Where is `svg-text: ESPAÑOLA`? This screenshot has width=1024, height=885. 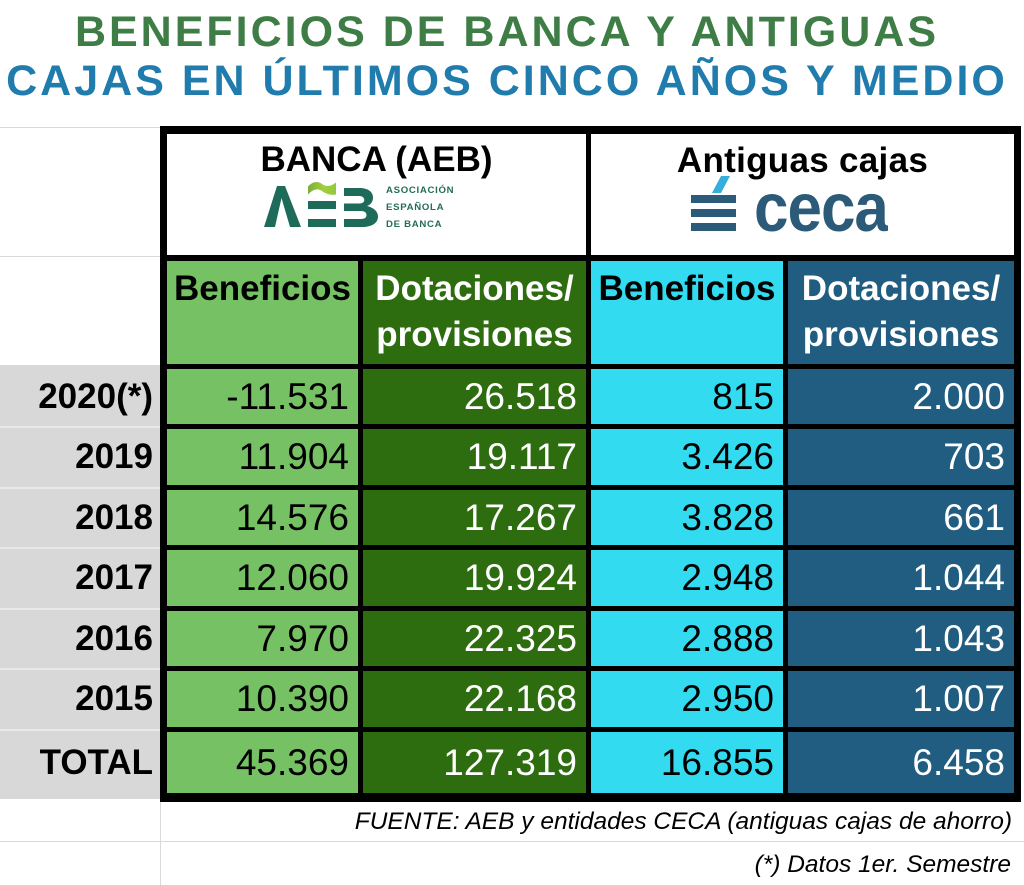 svg-text: ESPAÑOLA is located at coordinates (415, 207).